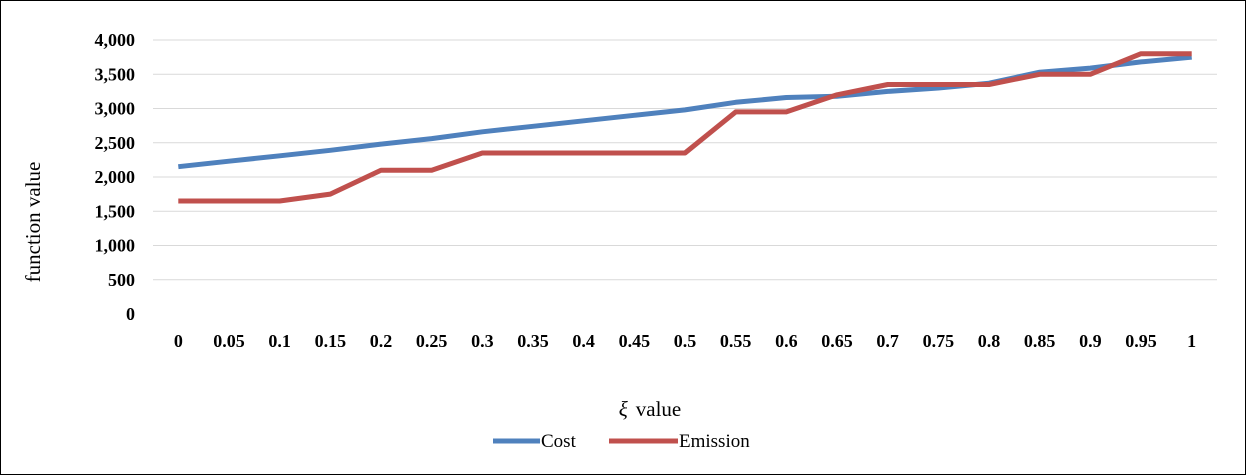  Describe the element at coordinates (887, 341) in the screenshot. I see `x-tick-label: 0.7` at that location.